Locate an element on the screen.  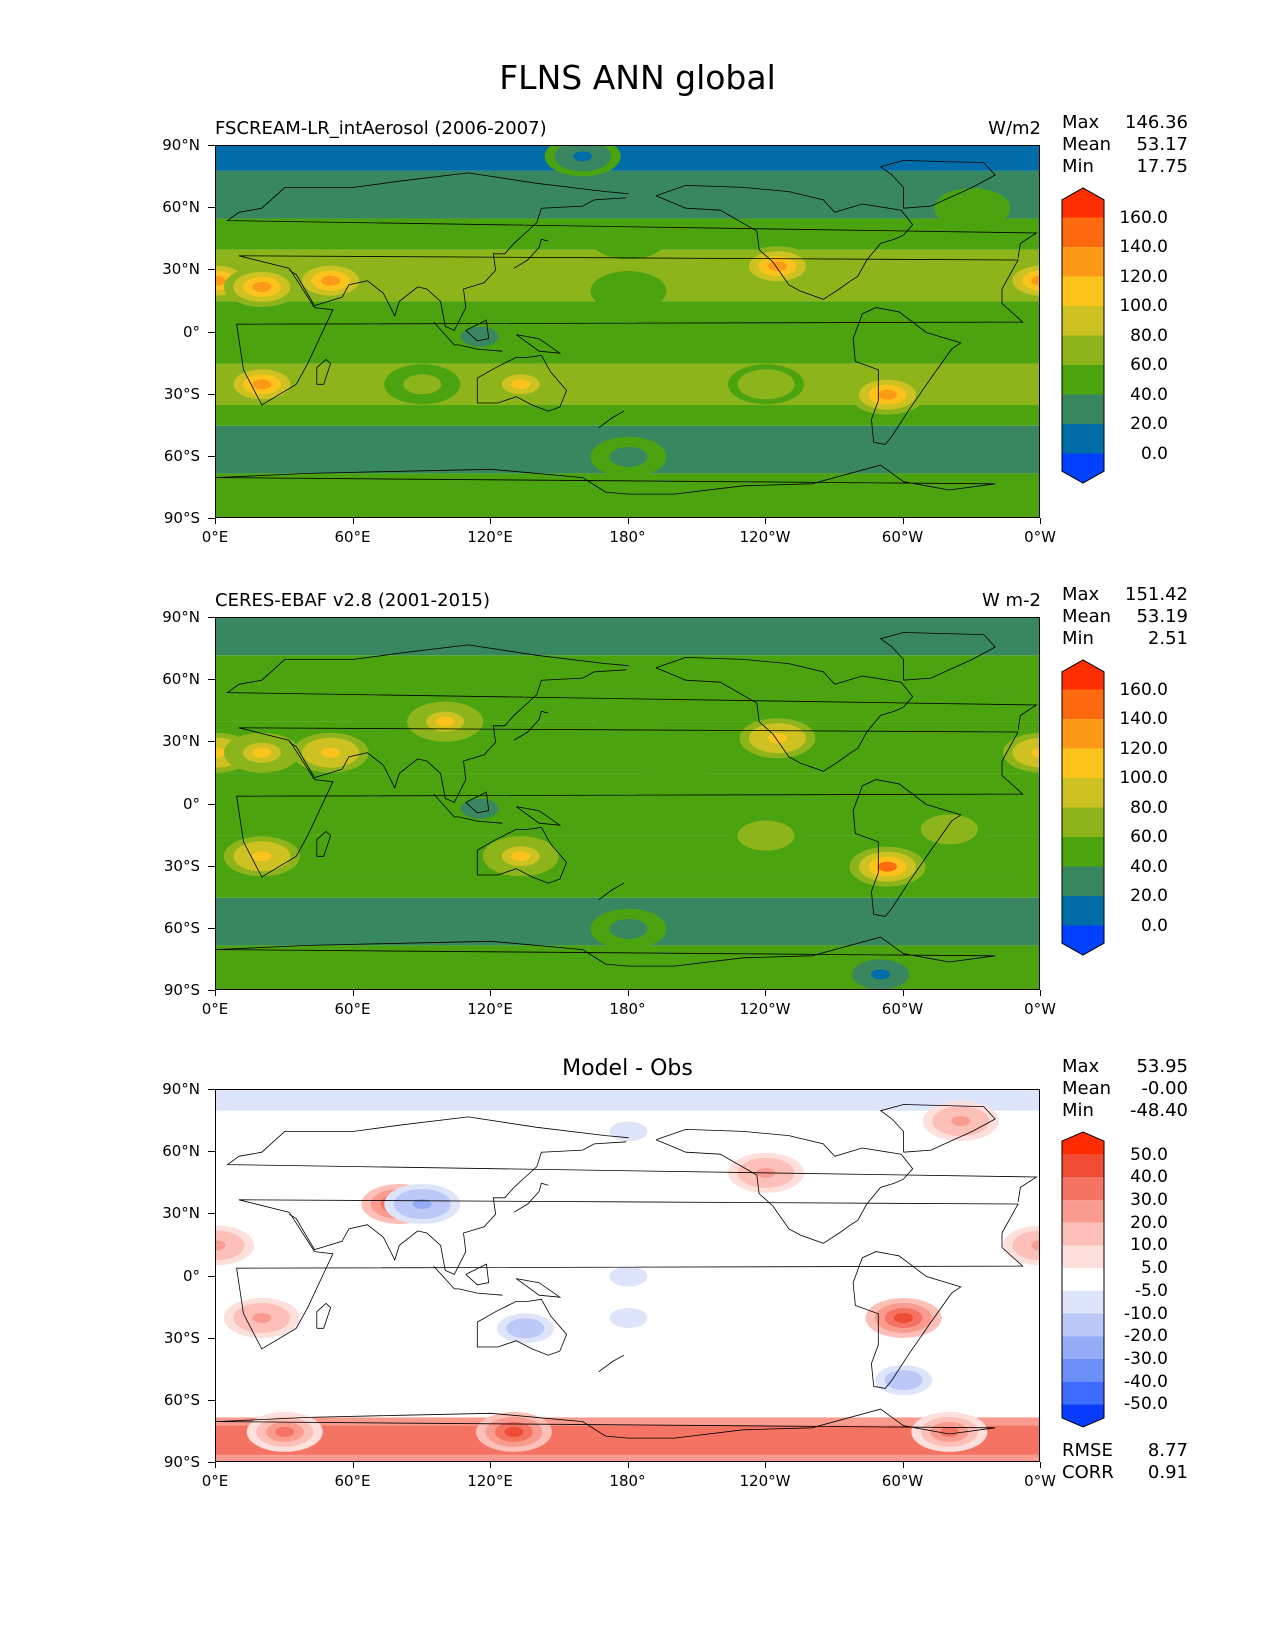
colorbar-tick-label: 40.0 is located at coordinates (1149, 866).